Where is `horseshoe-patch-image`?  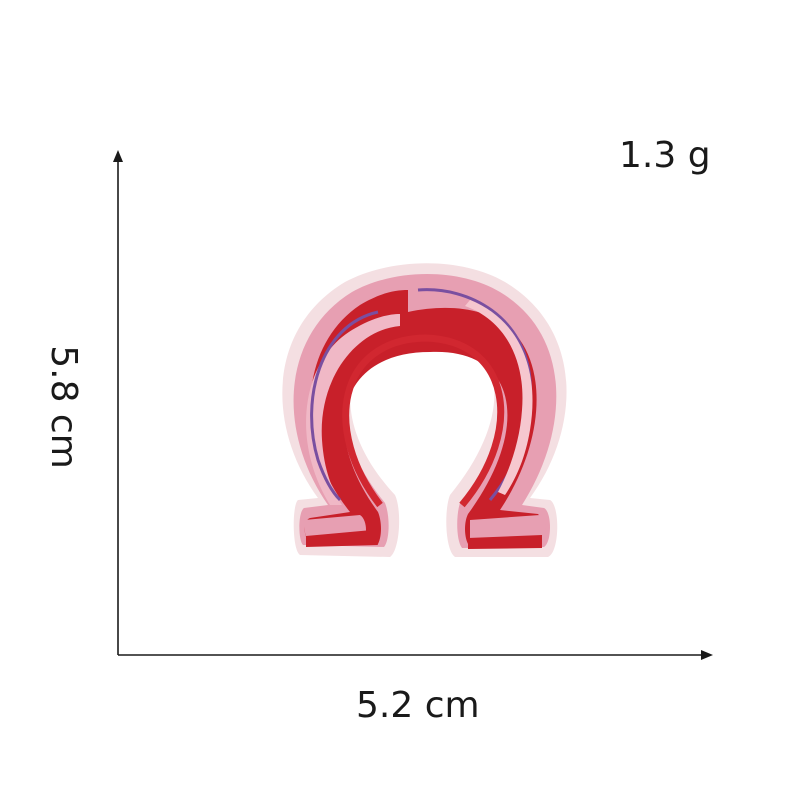 horseshoe-patch-image is located at coordinates (424, 410).